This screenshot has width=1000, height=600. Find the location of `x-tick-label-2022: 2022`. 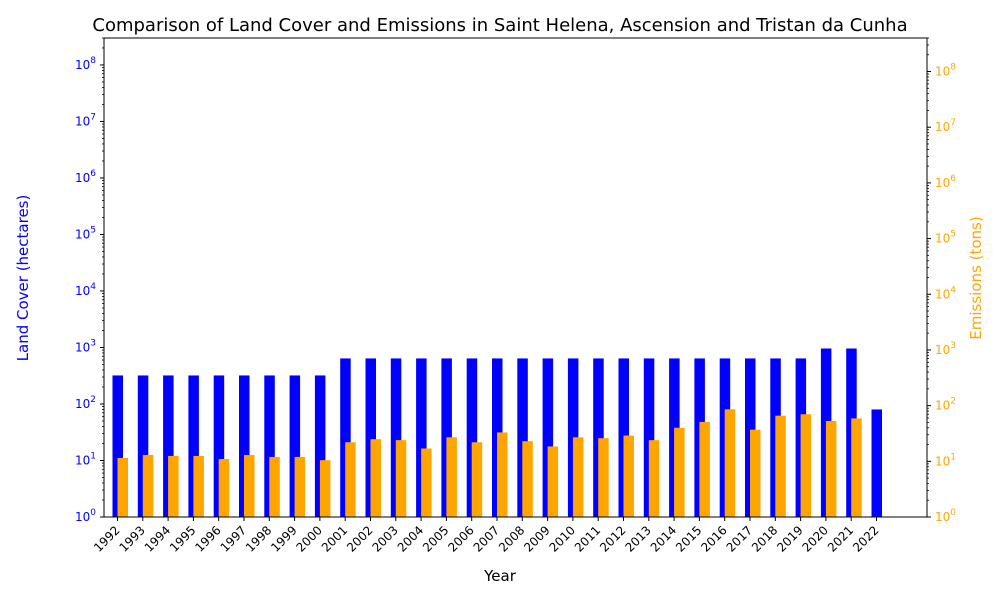

x-tick-label-2022: 2022 is located at coordinates (865, 538).